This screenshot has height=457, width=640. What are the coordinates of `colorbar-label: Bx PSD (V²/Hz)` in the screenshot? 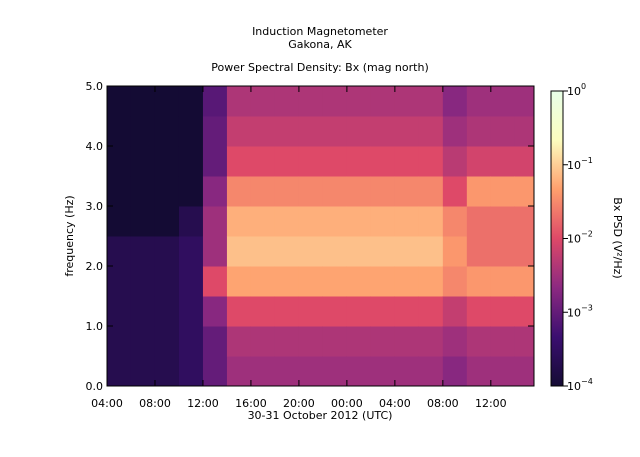 It's located at (617, 237).